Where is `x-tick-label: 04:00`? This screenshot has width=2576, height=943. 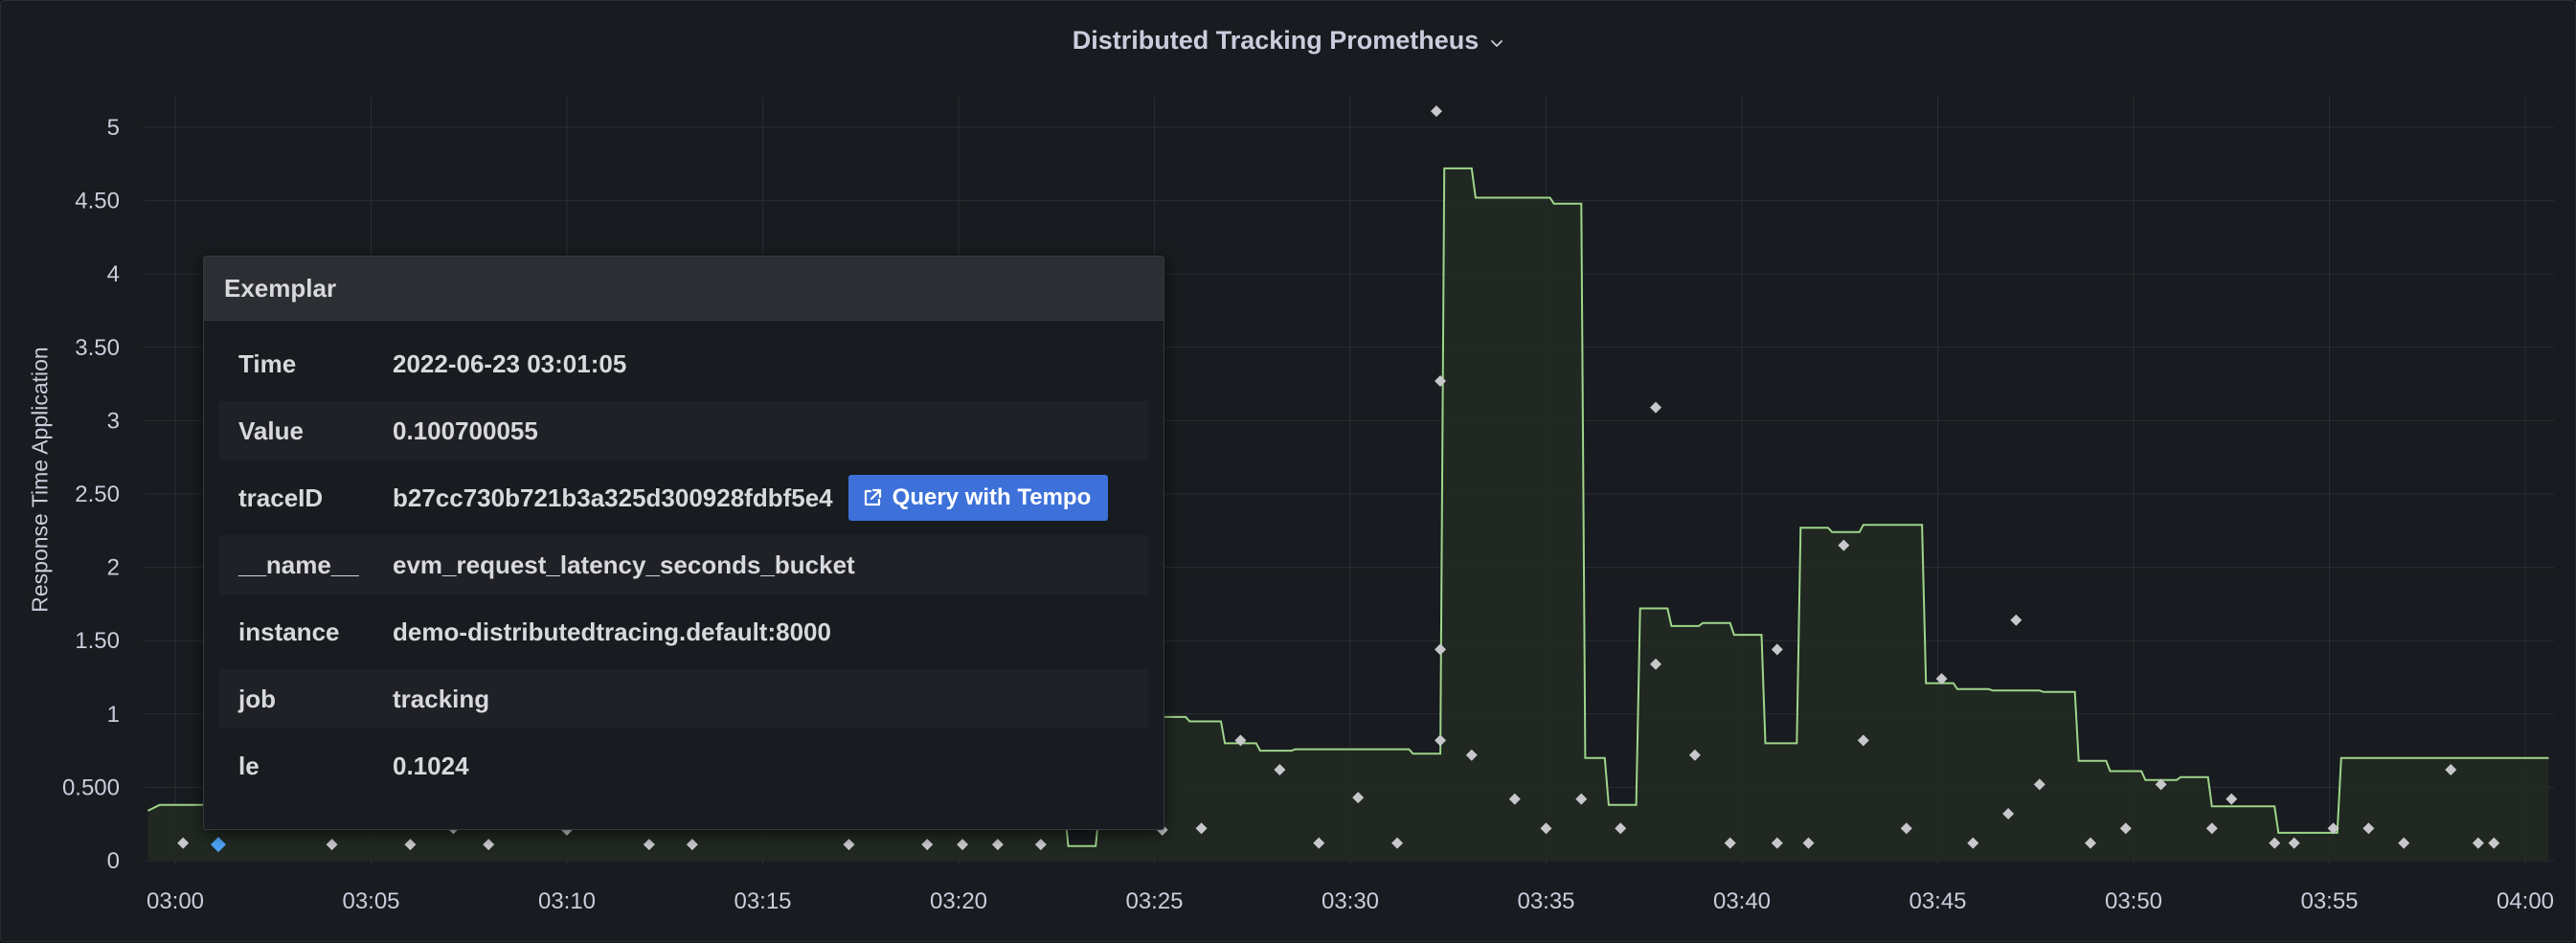
x-tick-label: 04:00 is located at coordinates (2525, 901).